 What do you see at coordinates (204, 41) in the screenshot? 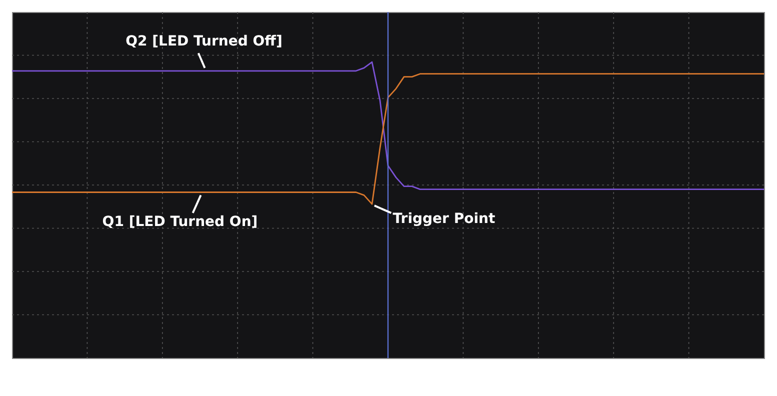
I see `series-label: Q2 [LED Turned Off]` at bounding box center [204, 41].